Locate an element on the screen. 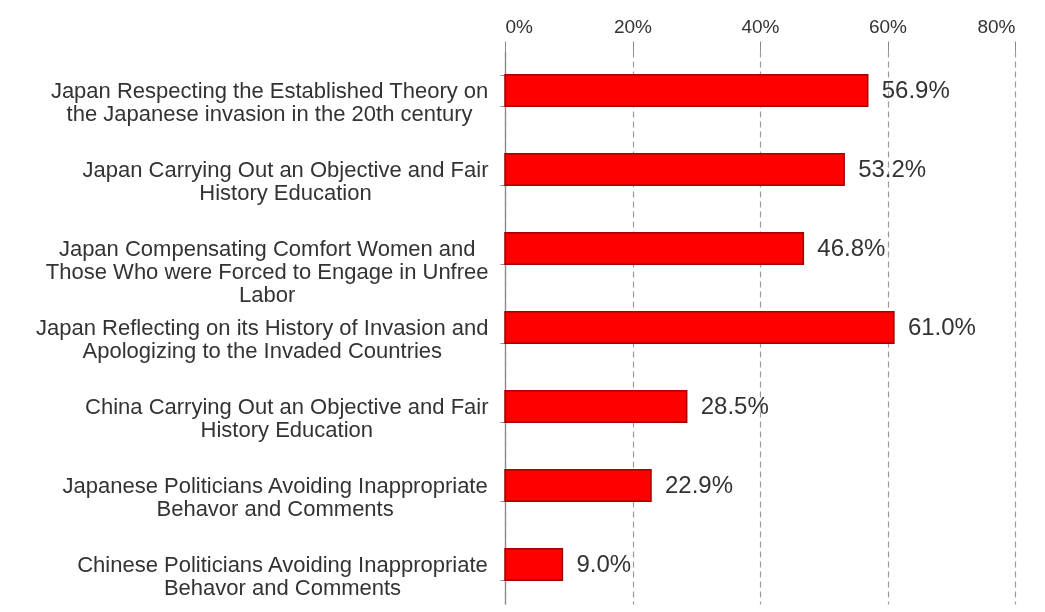 The height and width of the screenshot is (612, 1045). x-tick-label: 0% is located at coordinates (519, 26).